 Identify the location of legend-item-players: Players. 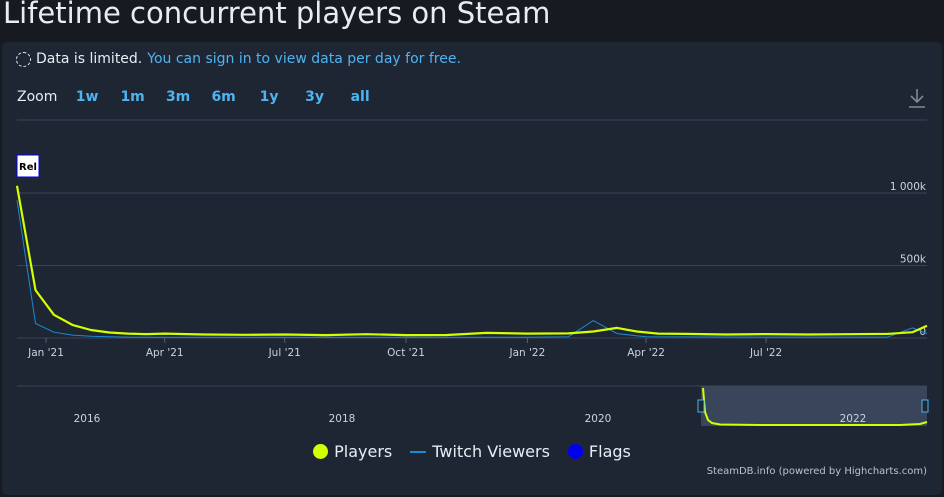
(352, 451).